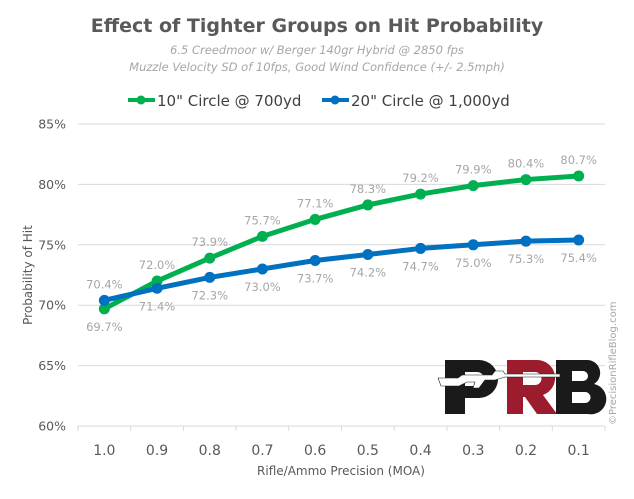  I want to click on data-label: 78.3%, so click(368, 189).